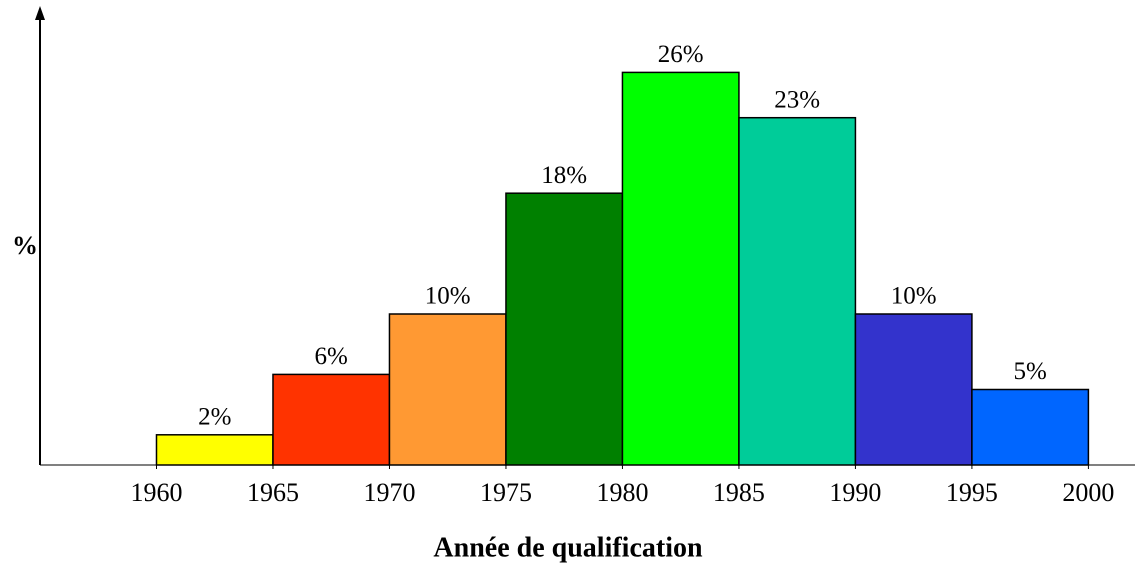 The image size is (1136, 571). What do you see at coordinates (156, 492) in the screenshot?
I see `x-tick-label: 1960` at bounding box center [156, 492].